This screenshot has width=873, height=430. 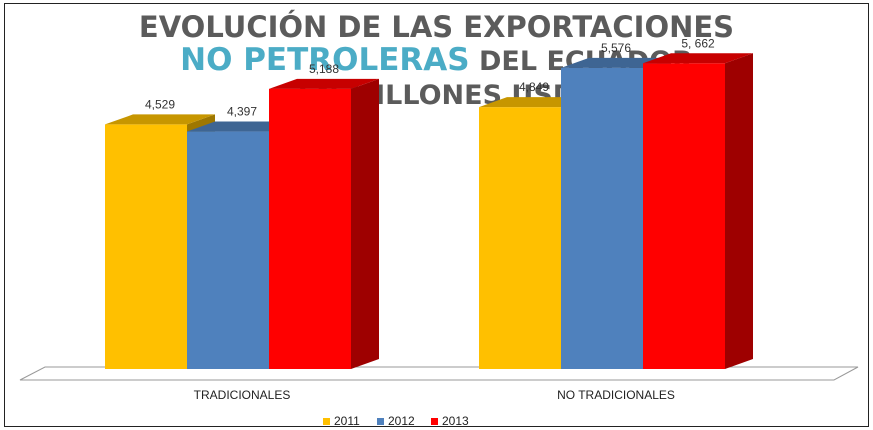 What do you see at coordinates (439, 373) in the screenshot?
I see `chart-floor` at bounding box center [439, 373].